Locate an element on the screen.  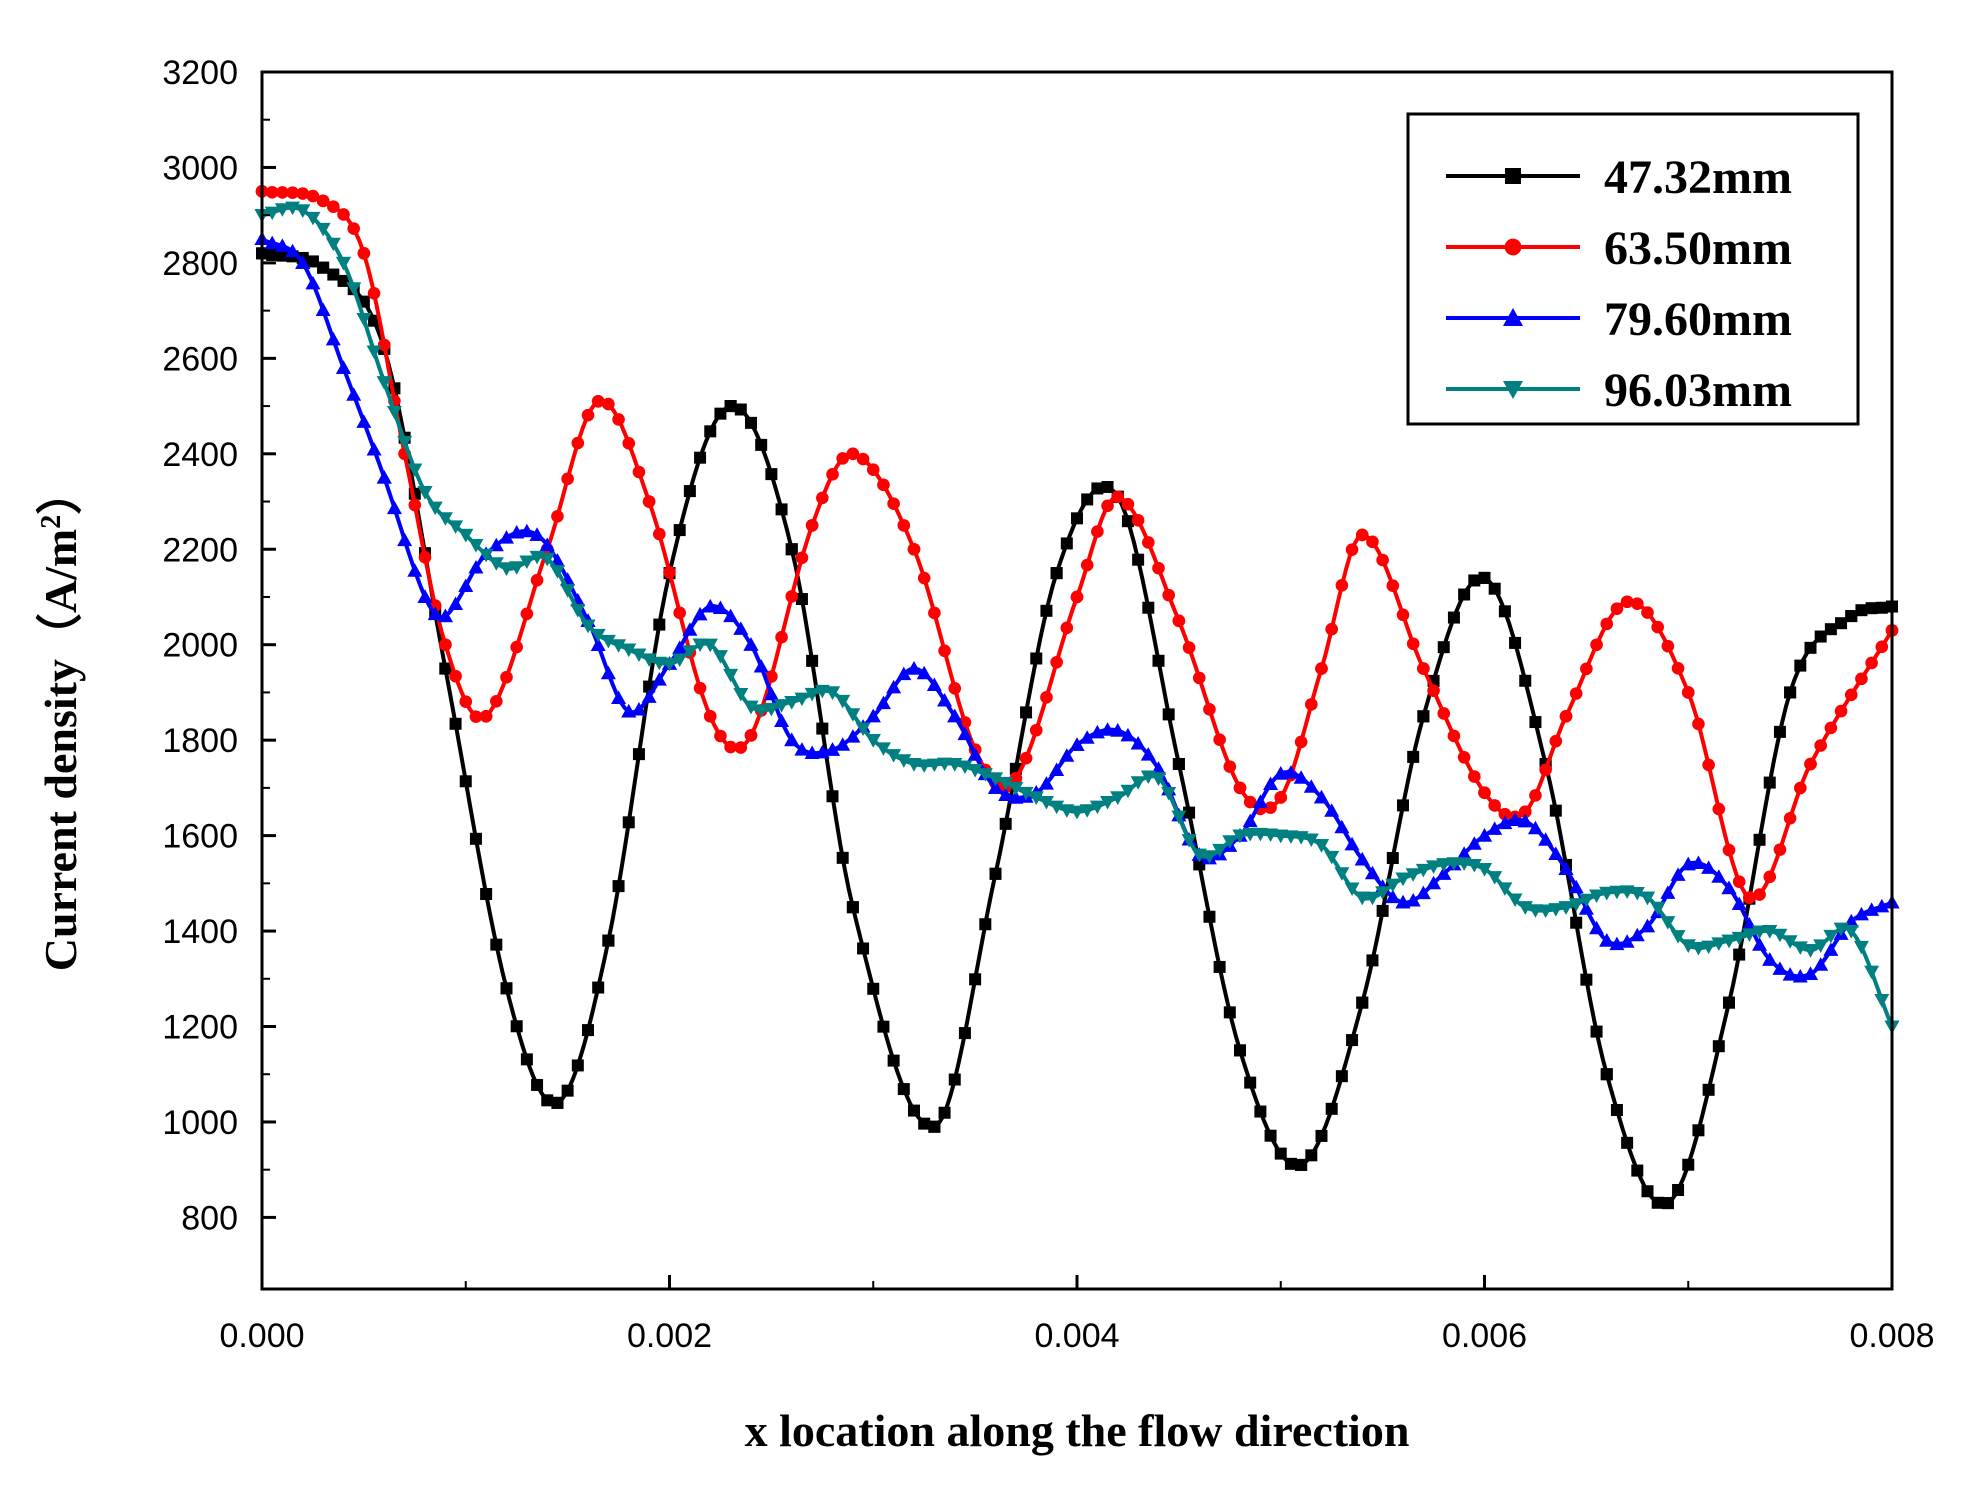
svg-text: Current density（A/m2） is located at coordinates (60, 720).